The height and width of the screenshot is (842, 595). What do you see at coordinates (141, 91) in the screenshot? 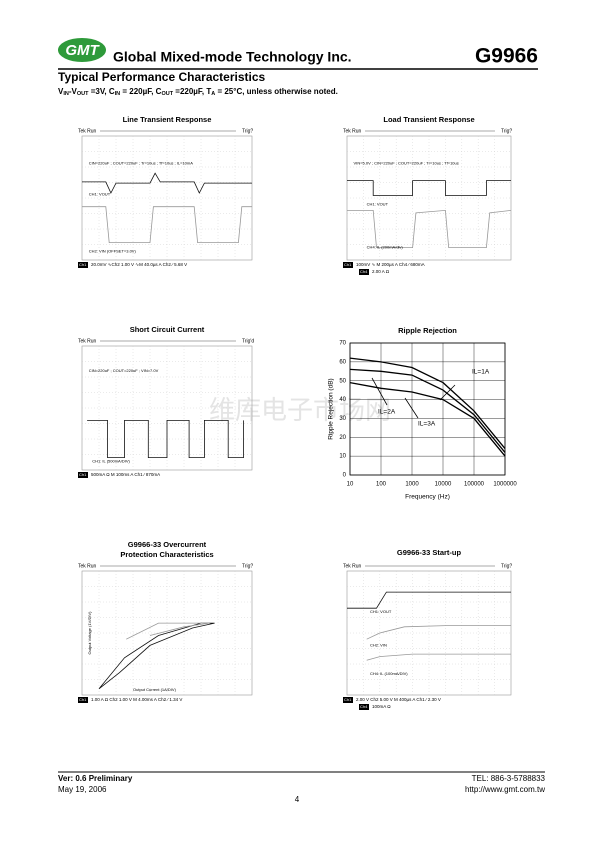
I see `condition-text: = 220µF, C` at bounding box center [141, 91].